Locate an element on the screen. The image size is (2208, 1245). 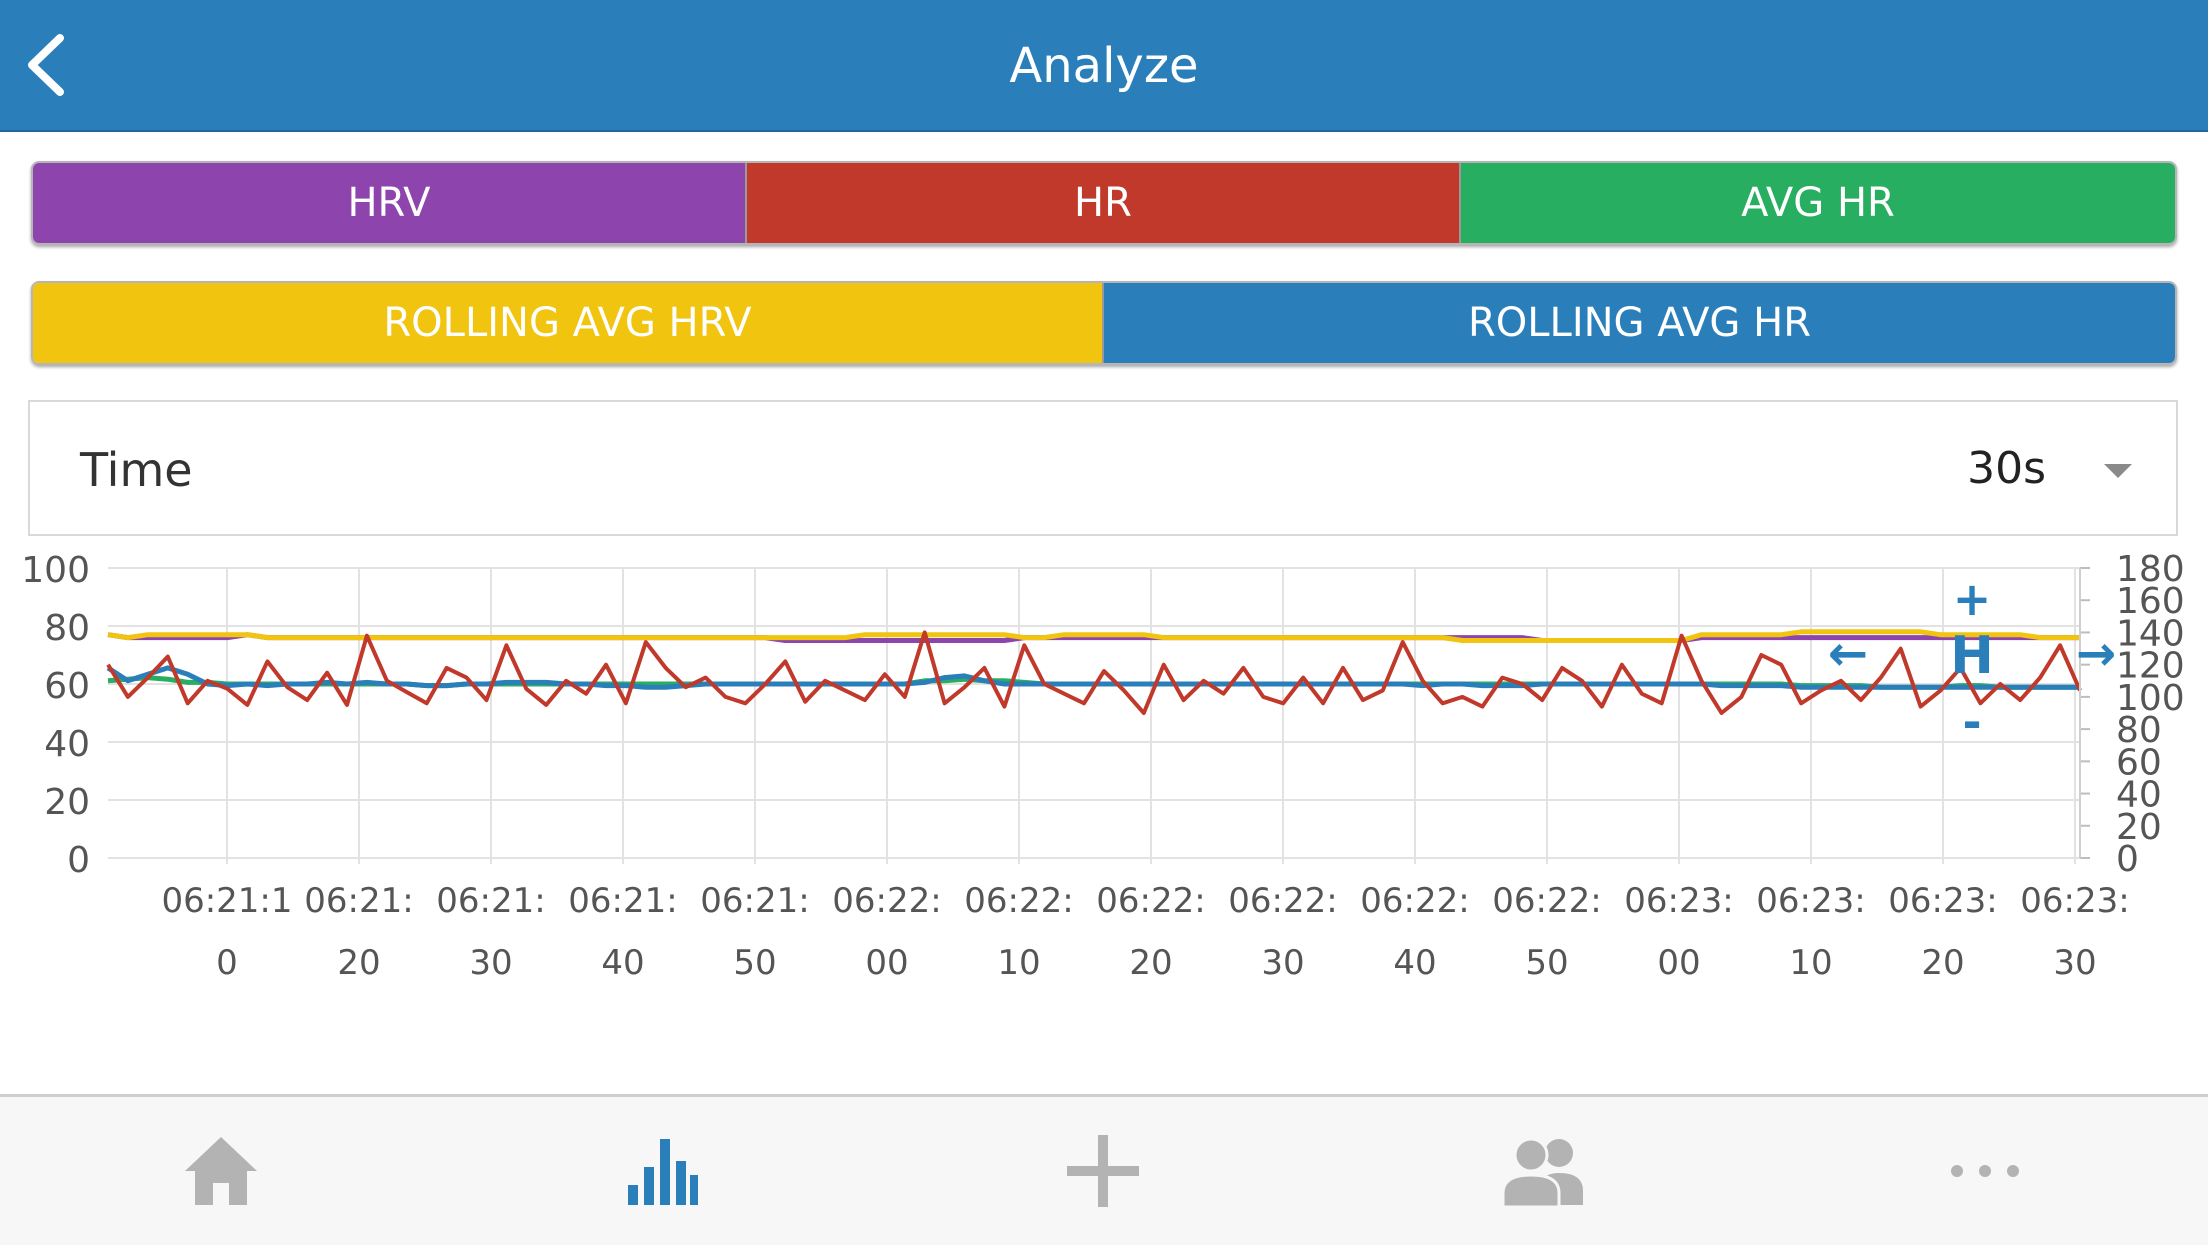
tab-home is located at coordinates (220, 1171).